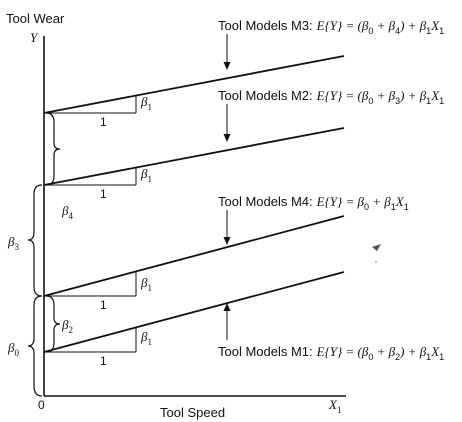 The image size is (462, 422). I want to click on arrow-m1, so click(227, 321).